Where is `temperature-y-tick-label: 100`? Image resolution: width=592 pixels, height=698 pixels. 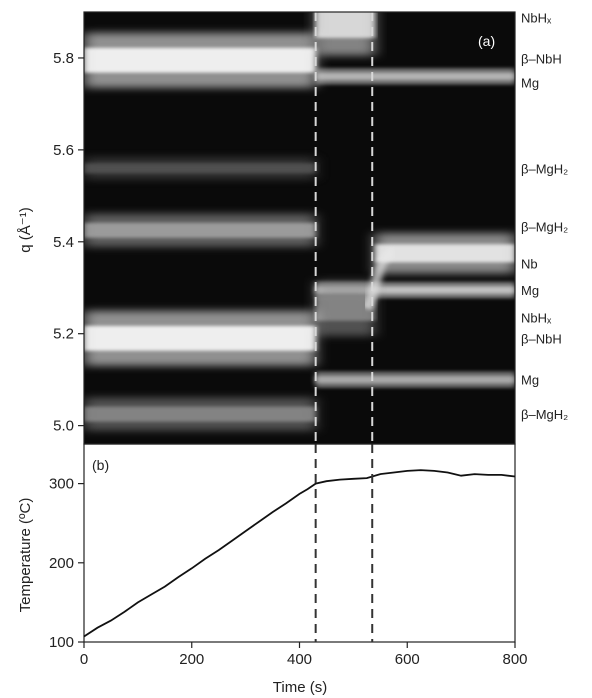
temperature-y-tick-label: 100 is located at coordinates (61, 642).